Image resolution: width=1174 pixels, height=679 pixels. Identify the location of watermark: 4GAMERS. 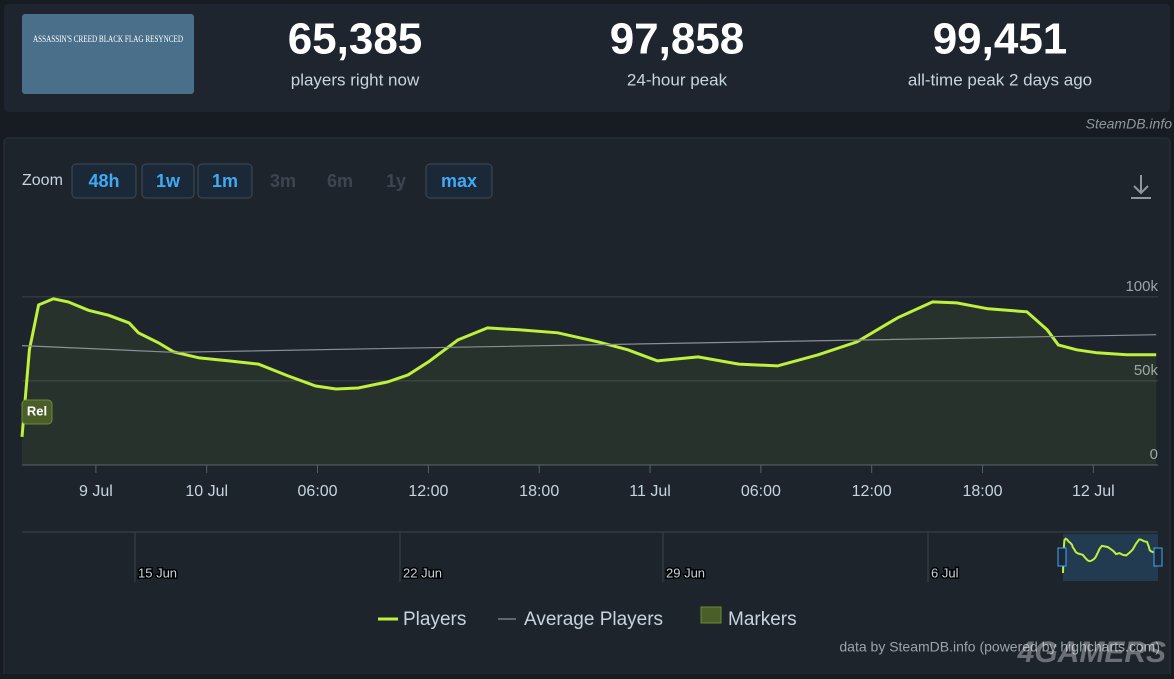
(1091, 652).